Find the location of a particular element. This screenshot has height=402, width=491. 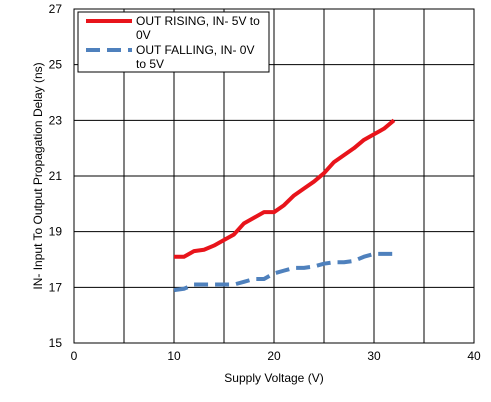

y-tick-labels: 15 17 19 21 23 25 27 is located at coordinates (56, 176).